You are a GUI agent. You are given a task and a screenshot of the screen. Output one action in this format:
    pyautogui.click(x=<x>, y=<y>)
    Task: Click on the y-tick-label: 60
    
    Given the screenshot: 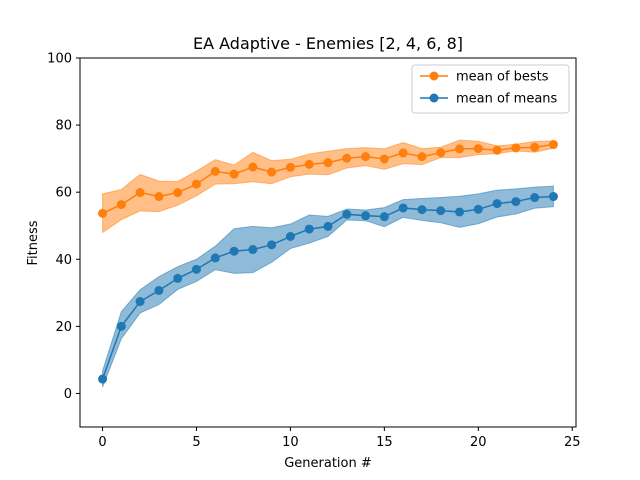 What is the action you would take?
    pyautogui.click(x=63, y=193)
    